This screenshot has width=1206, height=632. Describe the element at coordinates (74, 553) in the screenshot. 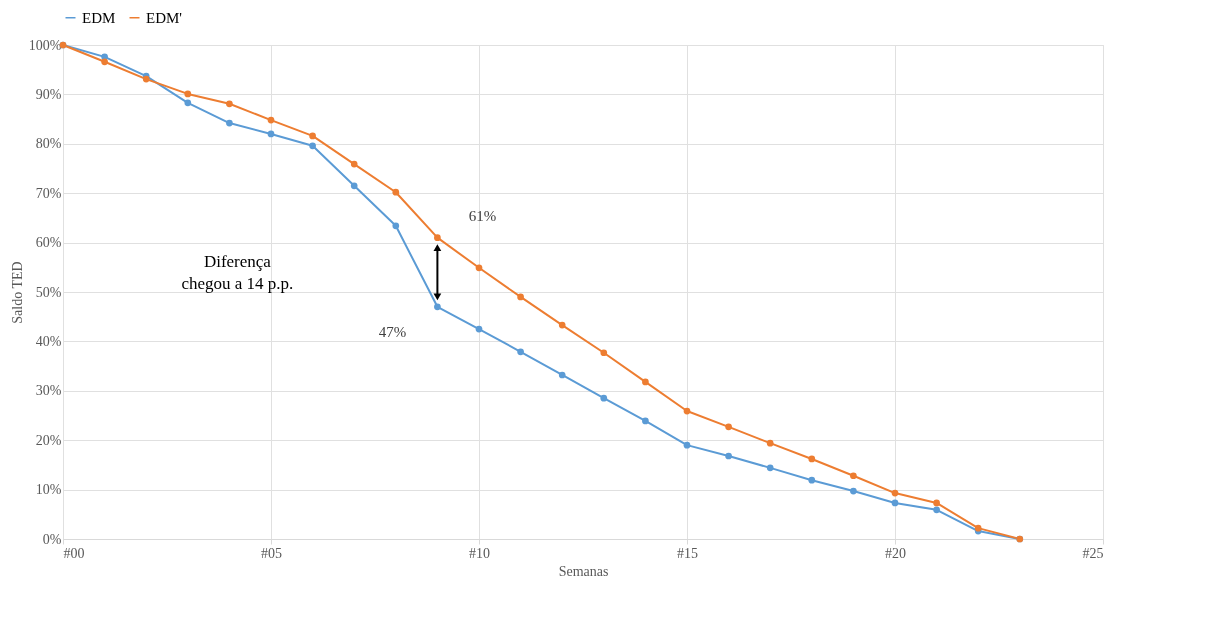

I see `x-tick-label: #00` at that location.